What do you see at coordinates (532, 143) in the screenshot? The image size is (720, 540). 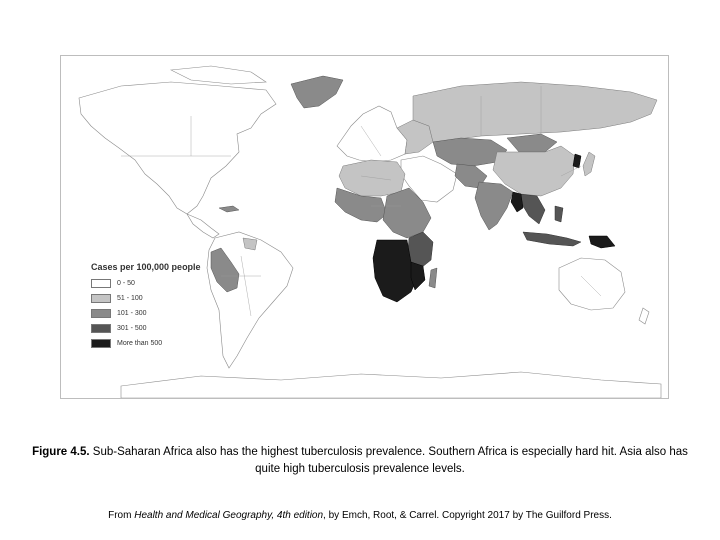 I see `mongolia-region` at bounding box center [532, 143].